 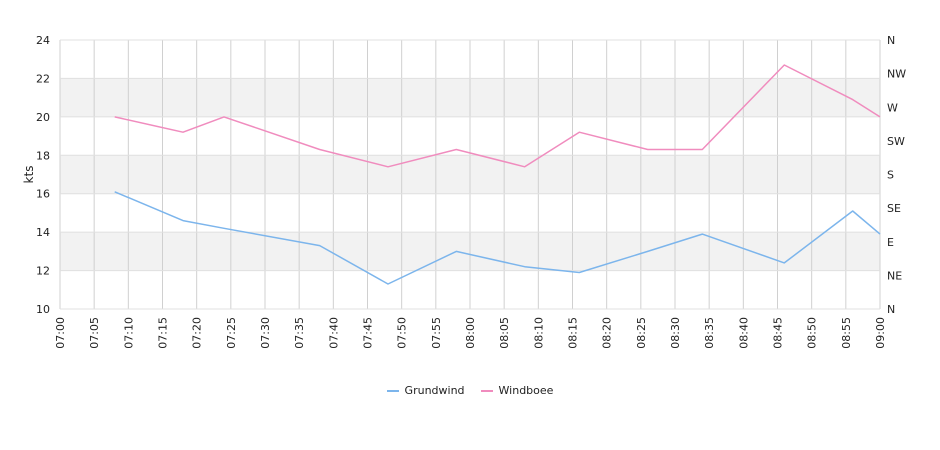 I want to click on x-tick-label: 09:00, so click(x=880, y=333).